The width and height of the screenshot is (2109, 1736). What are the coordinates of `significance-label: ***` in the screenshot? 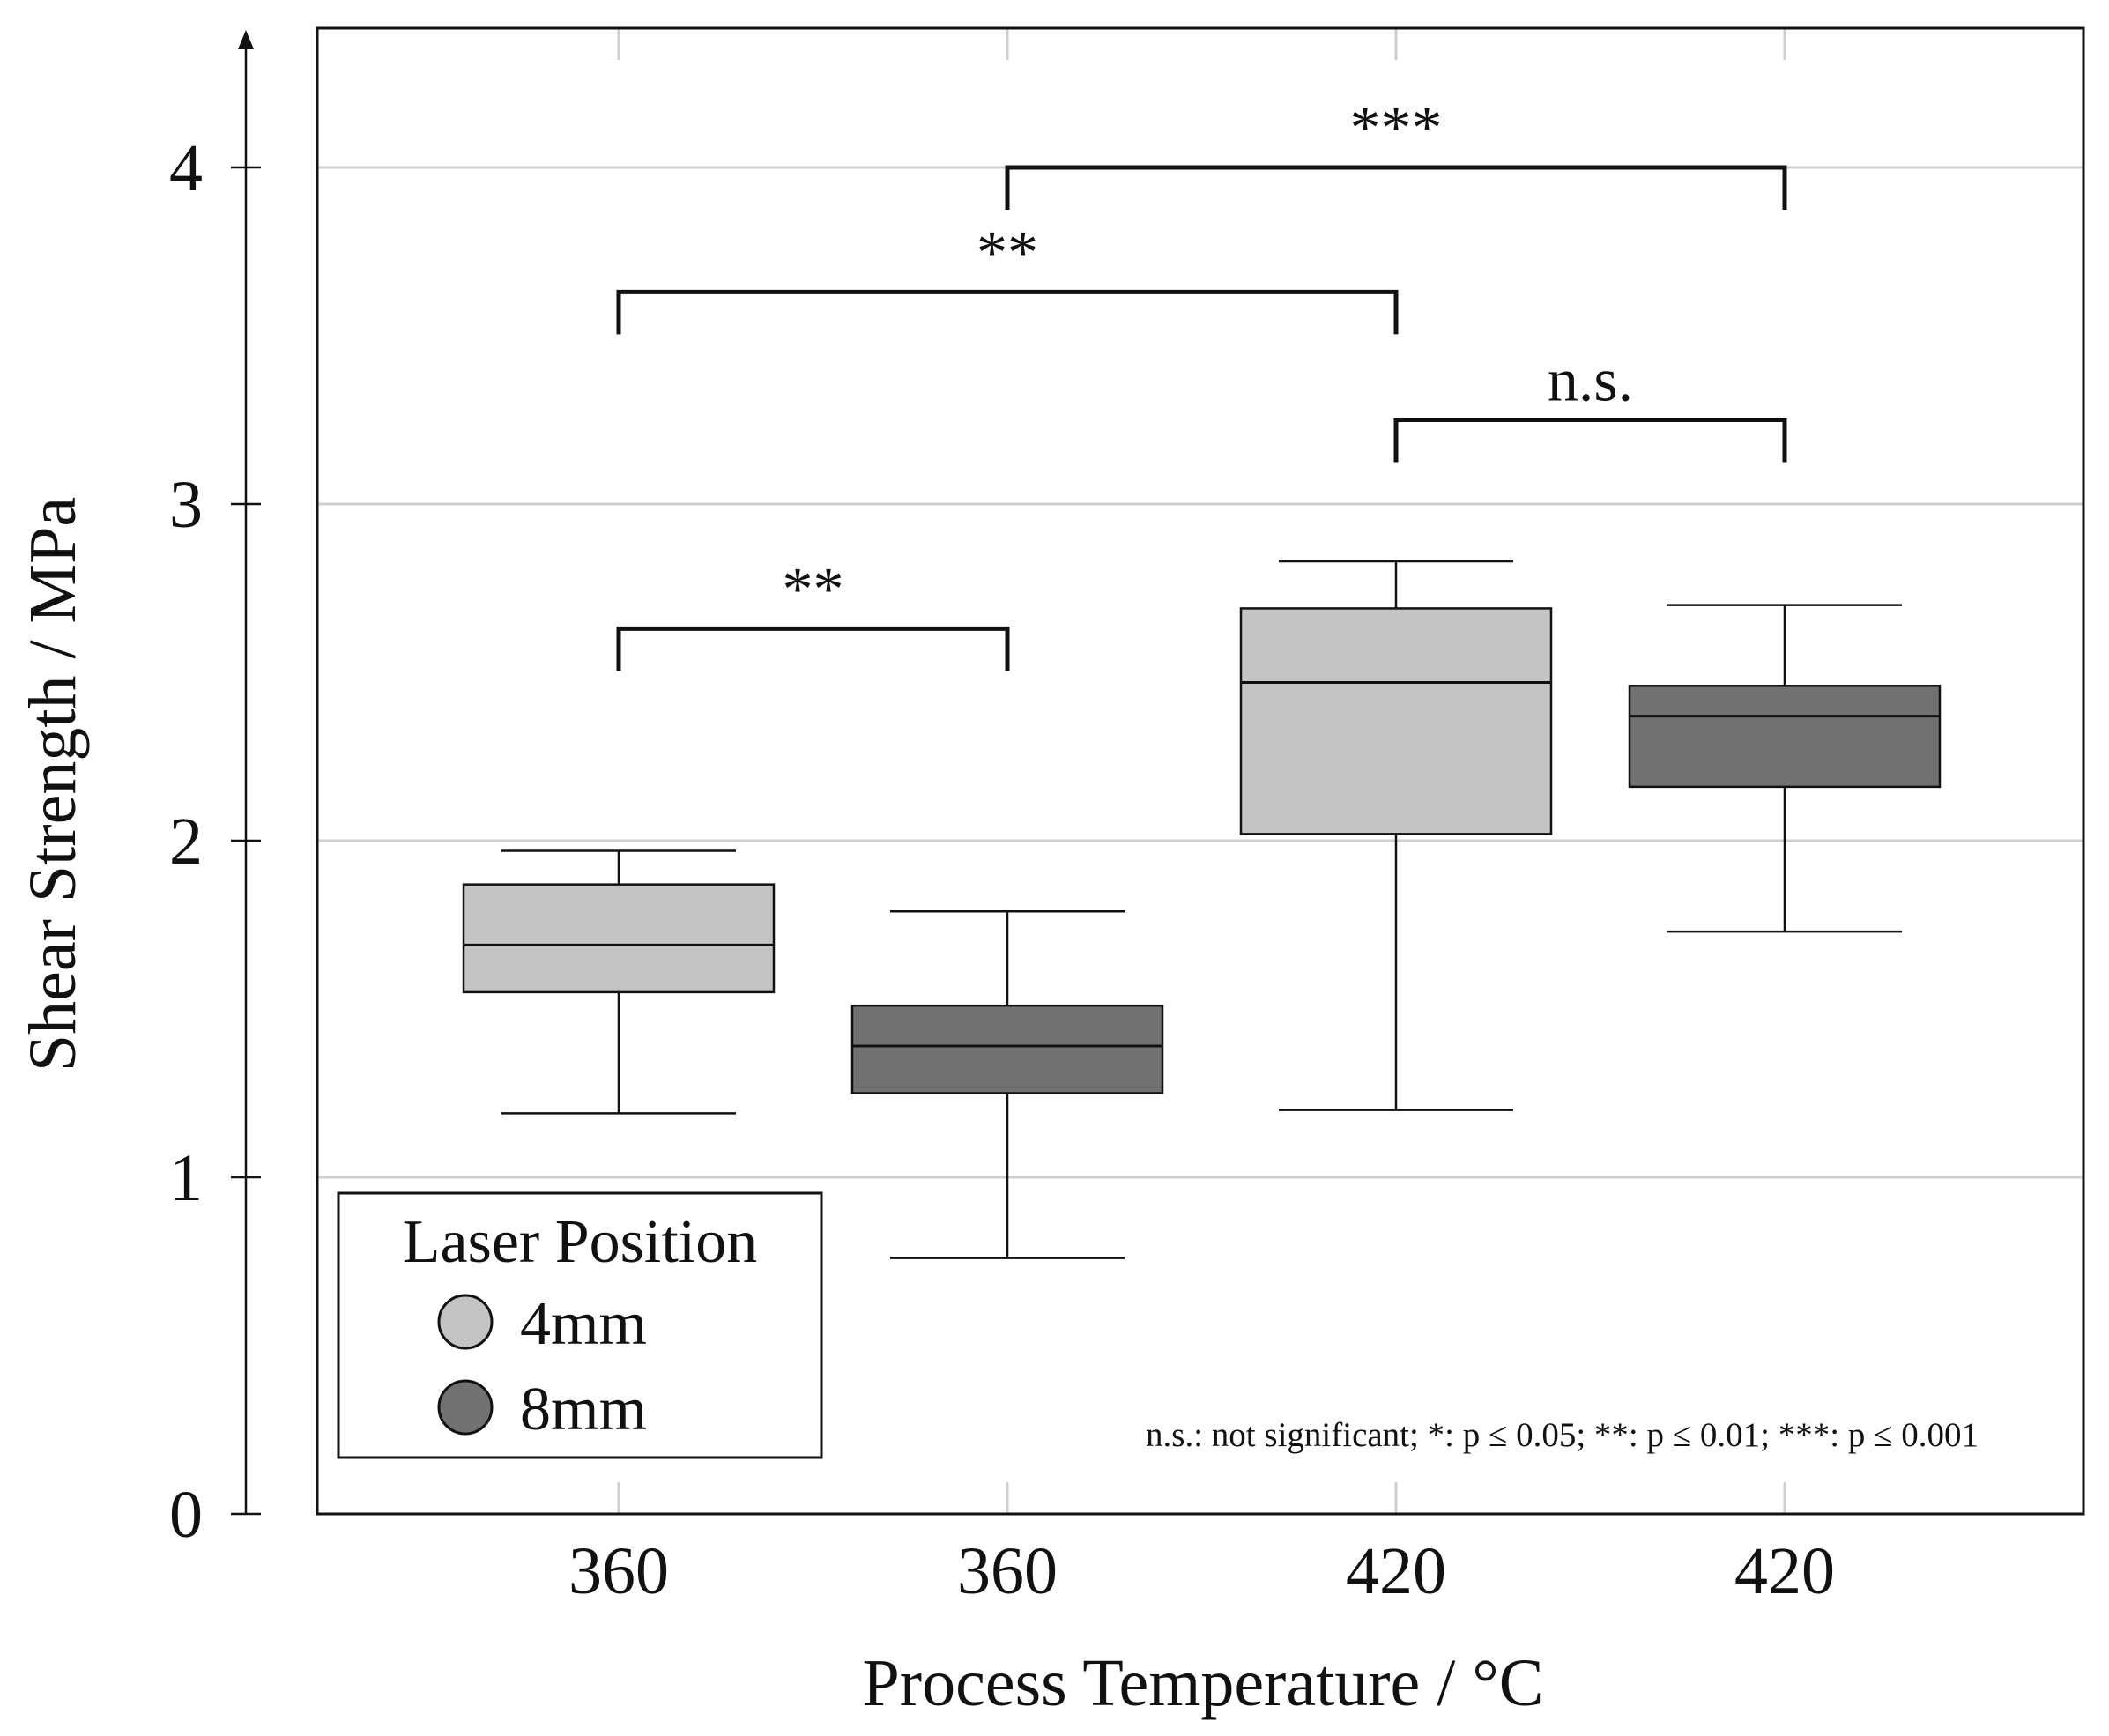 It's located at (1396, 128).